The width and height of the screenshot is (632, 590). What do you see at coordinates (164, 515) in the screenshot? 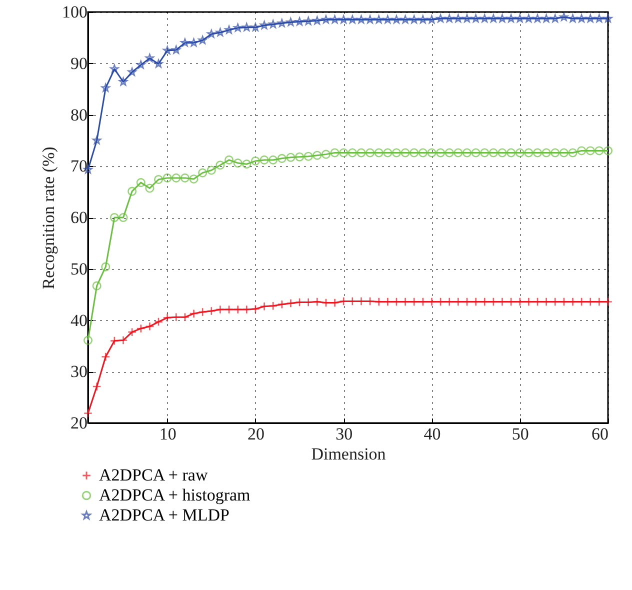
I see `legend-label: A2DPCA + MLDP` at bounding box center [164, 515].